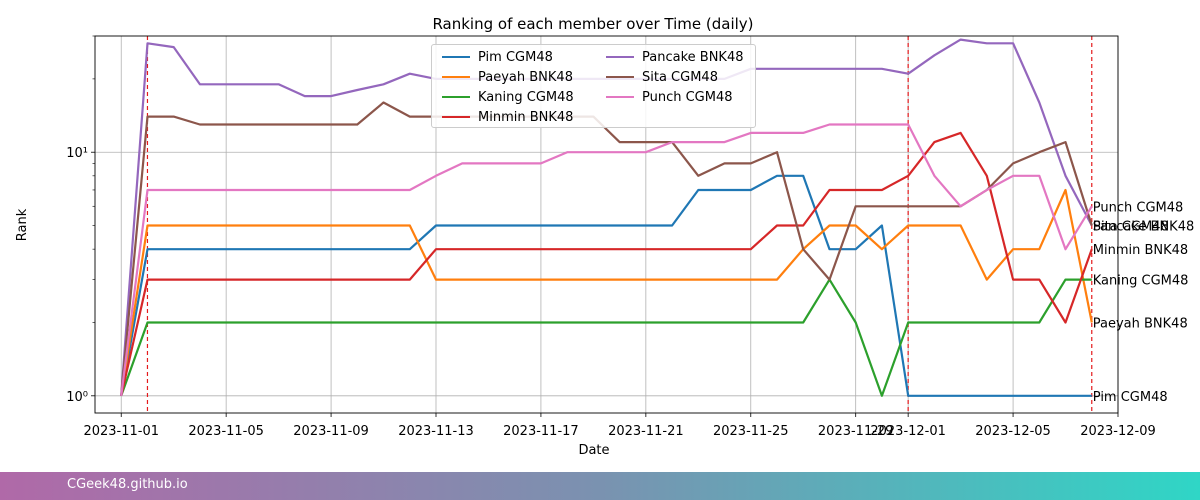 The image size is (1200, 500). I want to click on series-end-label: Punch CGM48, so click(1138, 207).